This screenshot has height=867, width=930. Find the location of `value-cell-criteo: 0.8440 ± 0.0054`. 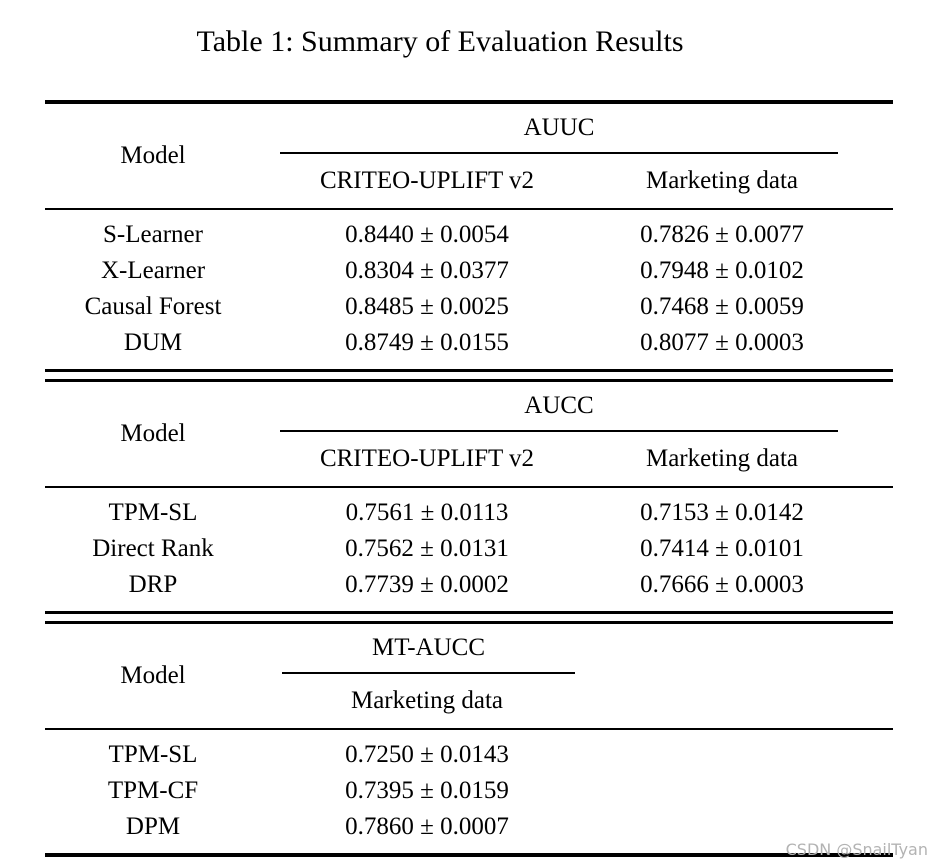

value-cell-criteo: 0.8440 ± 0.0054 is located at coordinates (427, 234).